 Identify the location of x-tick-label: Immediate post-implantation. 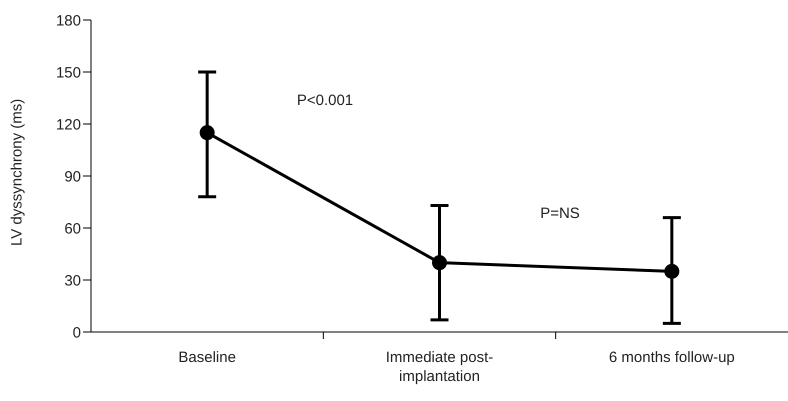
(440, 367).